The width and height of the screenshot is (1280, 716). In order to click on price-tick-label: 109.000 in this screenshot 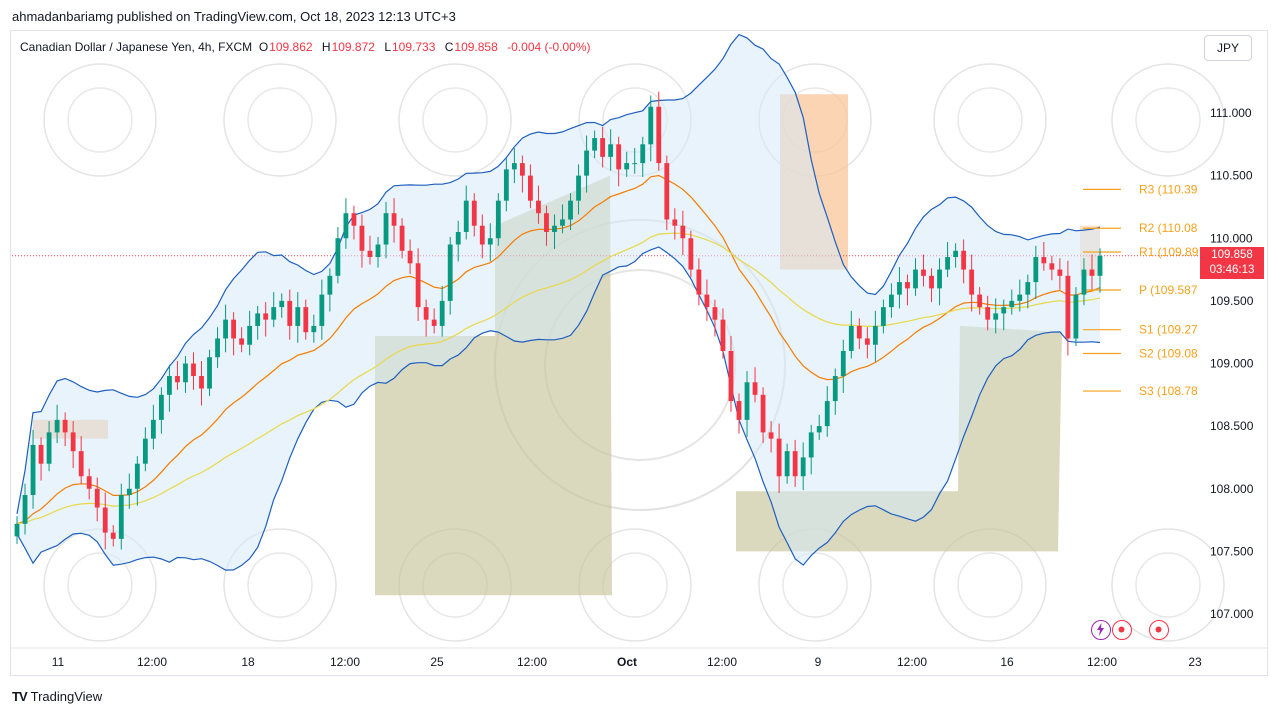, I will do `click(1232, 364)`.